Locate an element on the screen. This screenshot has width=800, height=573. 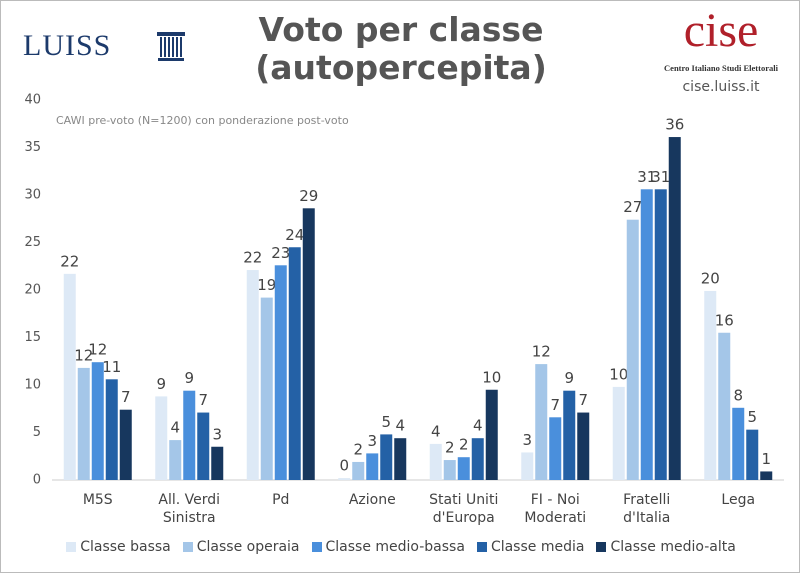
y-tick-label: 0 is located at coordinates (37, 480).